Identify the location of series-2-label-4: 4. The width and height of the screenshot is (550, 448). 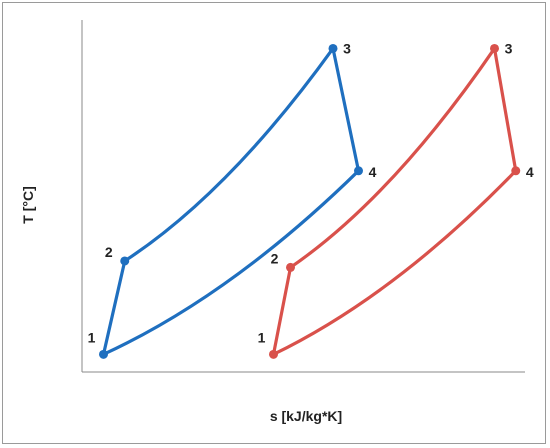
(530, 172).